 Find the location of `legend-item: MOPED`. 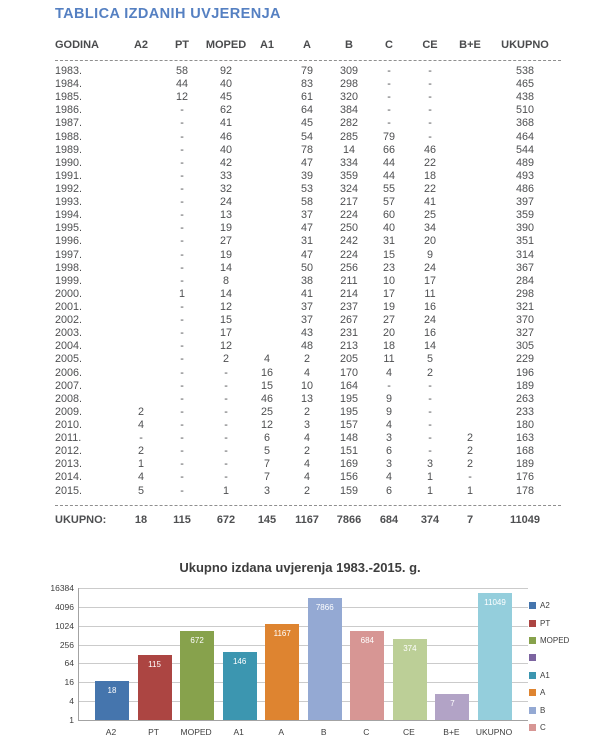

legend-item: MOPED is located at coordinates (549, 638).